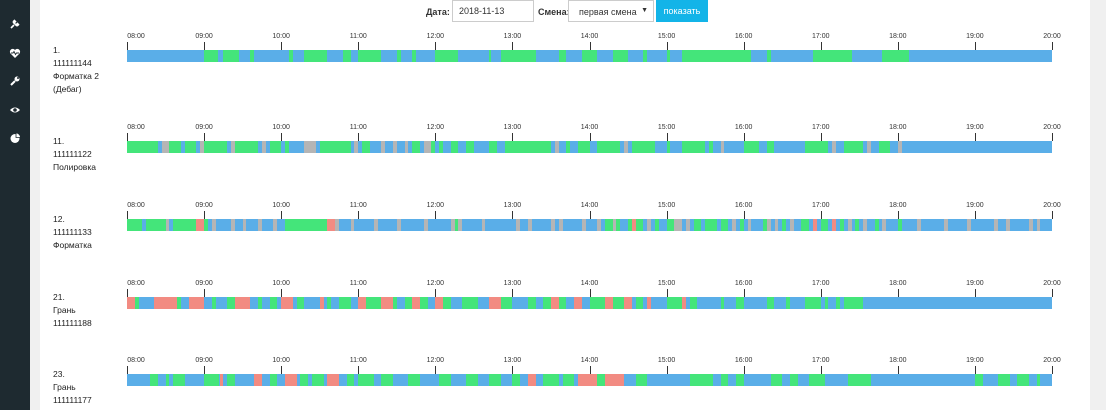 The height and width of the screenshot is (410, 1106). I want to click on plug-icon, so click(15, 24).